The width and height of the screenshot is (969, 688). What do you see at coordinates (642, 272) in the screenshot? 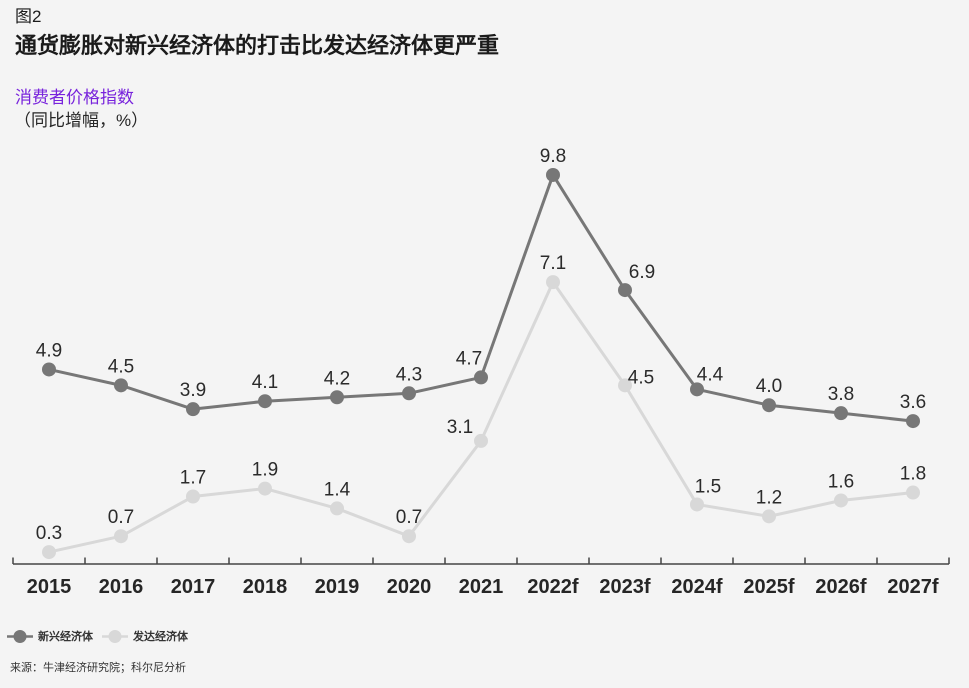
I see `data-label-emerging: 6.9` at bounding box center [642, 272].